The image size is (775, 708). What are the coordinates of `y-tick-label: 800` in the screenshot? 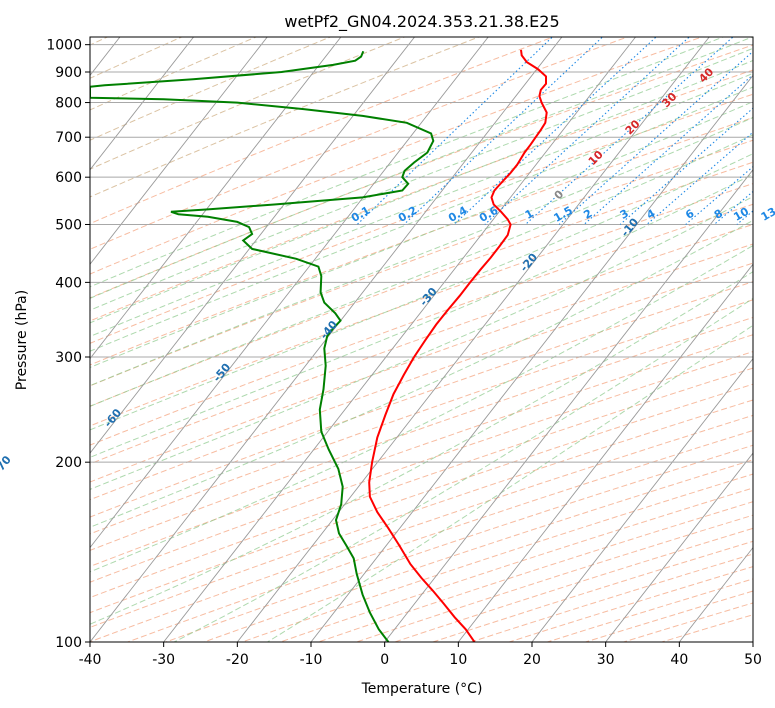 It's located at (68, 104).